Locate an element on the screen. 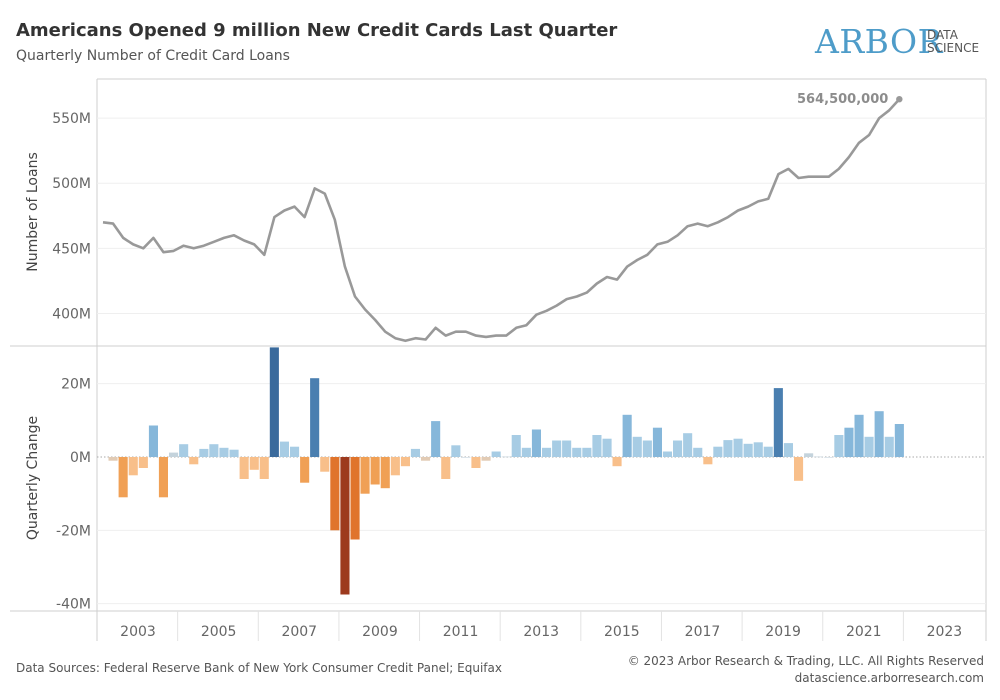 The image size is (1000, 700). logo-line-1: DATA is located at coordinates (942, 35).